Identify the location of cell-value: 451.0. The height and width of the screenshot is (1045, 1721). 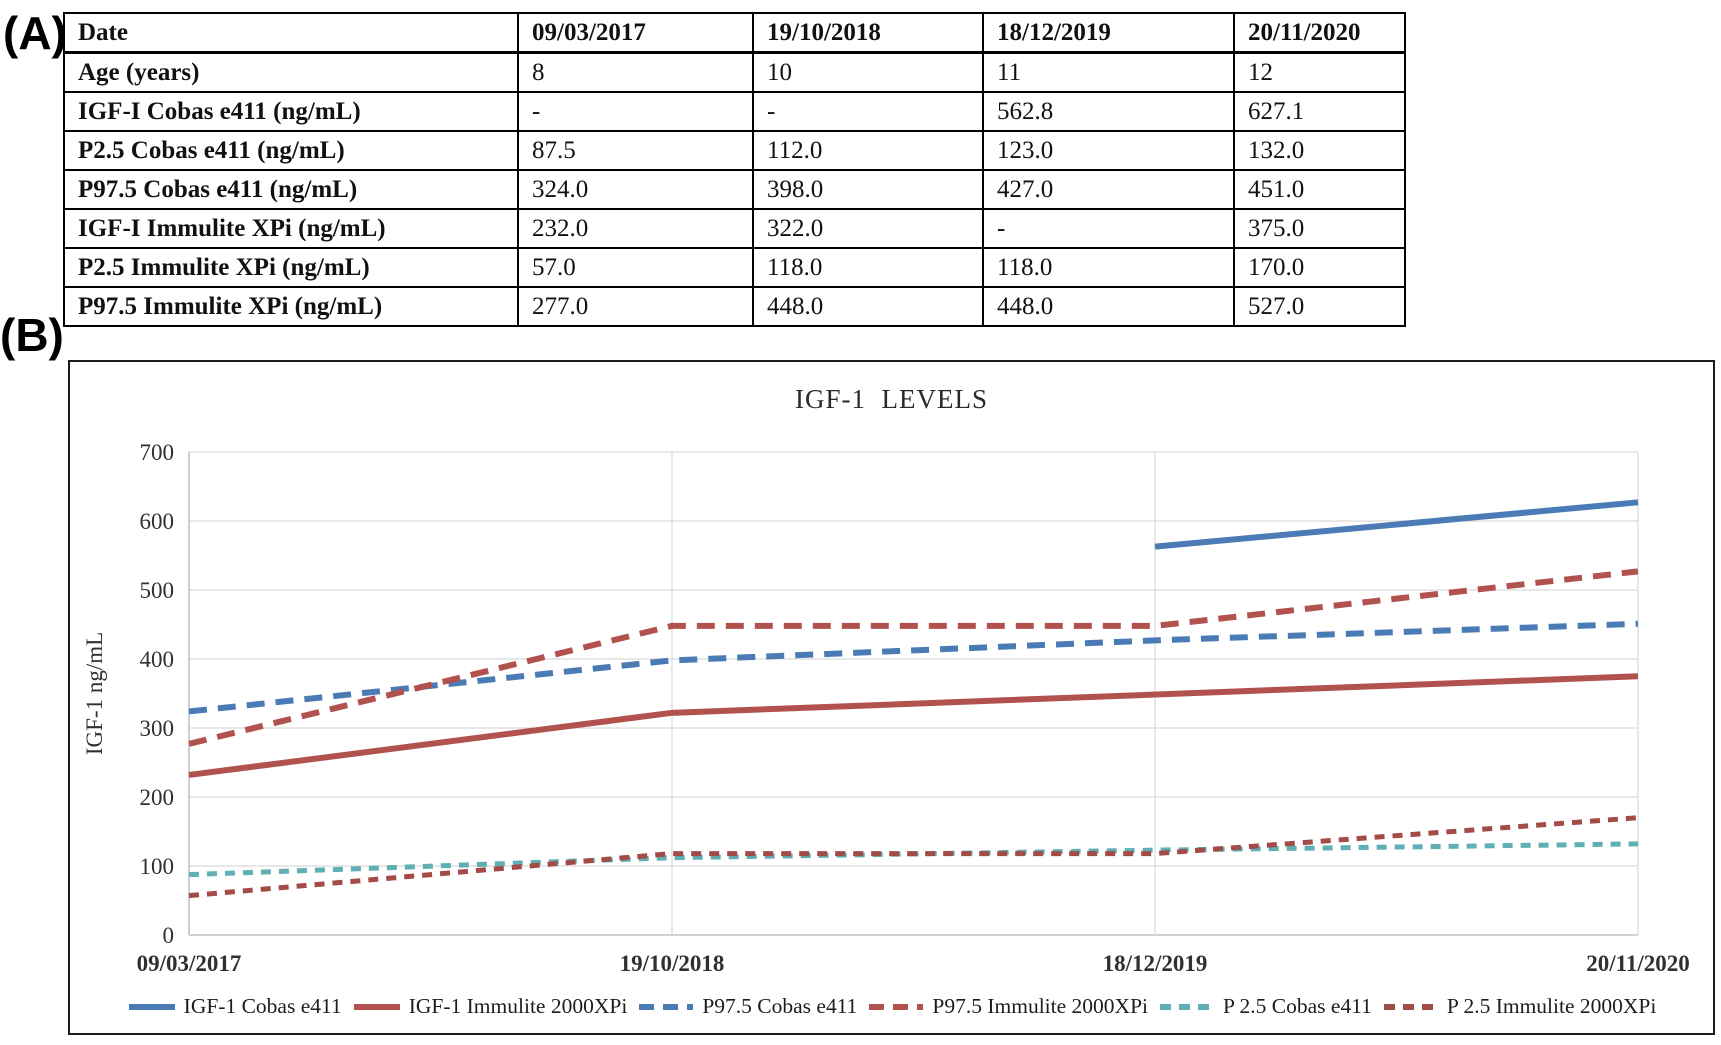
(1319, 189).